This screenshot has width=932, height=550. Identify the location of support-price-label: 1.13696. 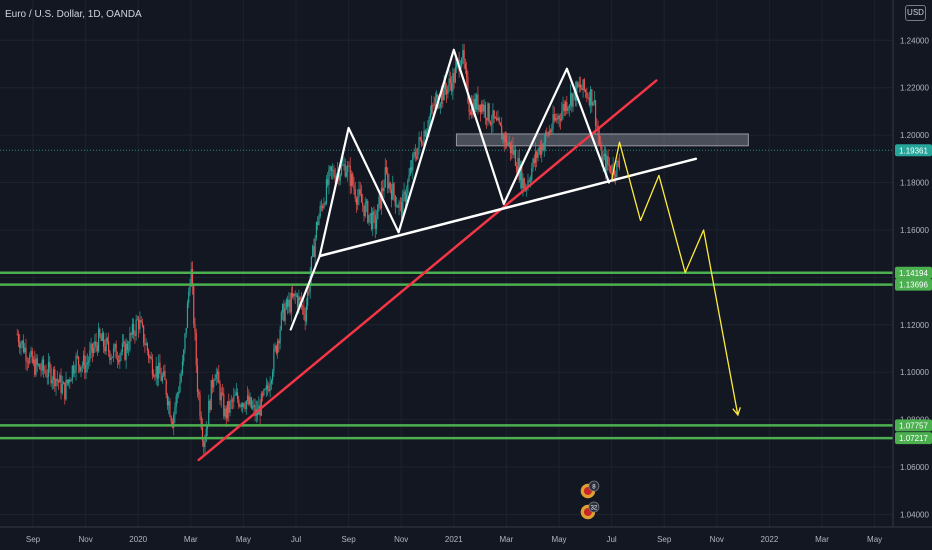
(913, 284).